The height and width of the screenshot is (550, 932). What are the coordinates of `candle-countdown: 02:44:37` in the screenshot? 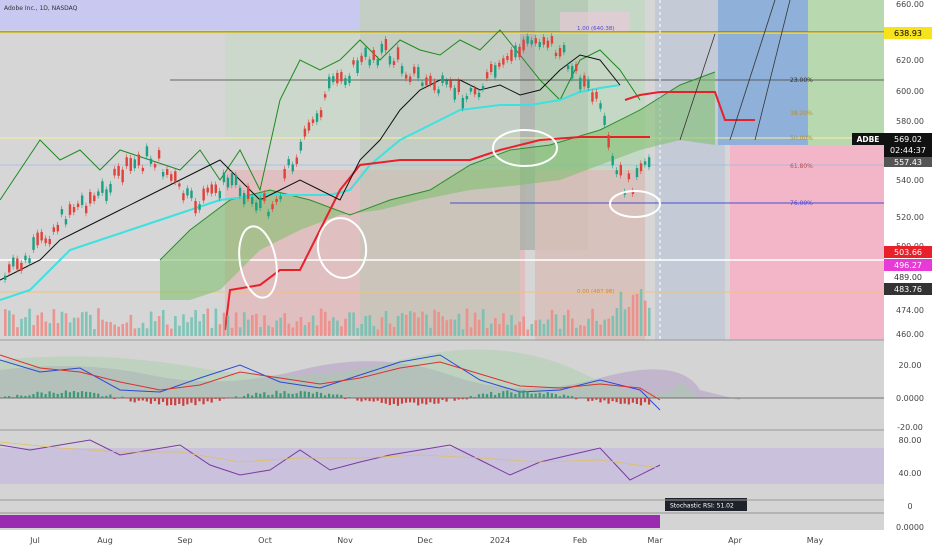 It's located at (908, 150).